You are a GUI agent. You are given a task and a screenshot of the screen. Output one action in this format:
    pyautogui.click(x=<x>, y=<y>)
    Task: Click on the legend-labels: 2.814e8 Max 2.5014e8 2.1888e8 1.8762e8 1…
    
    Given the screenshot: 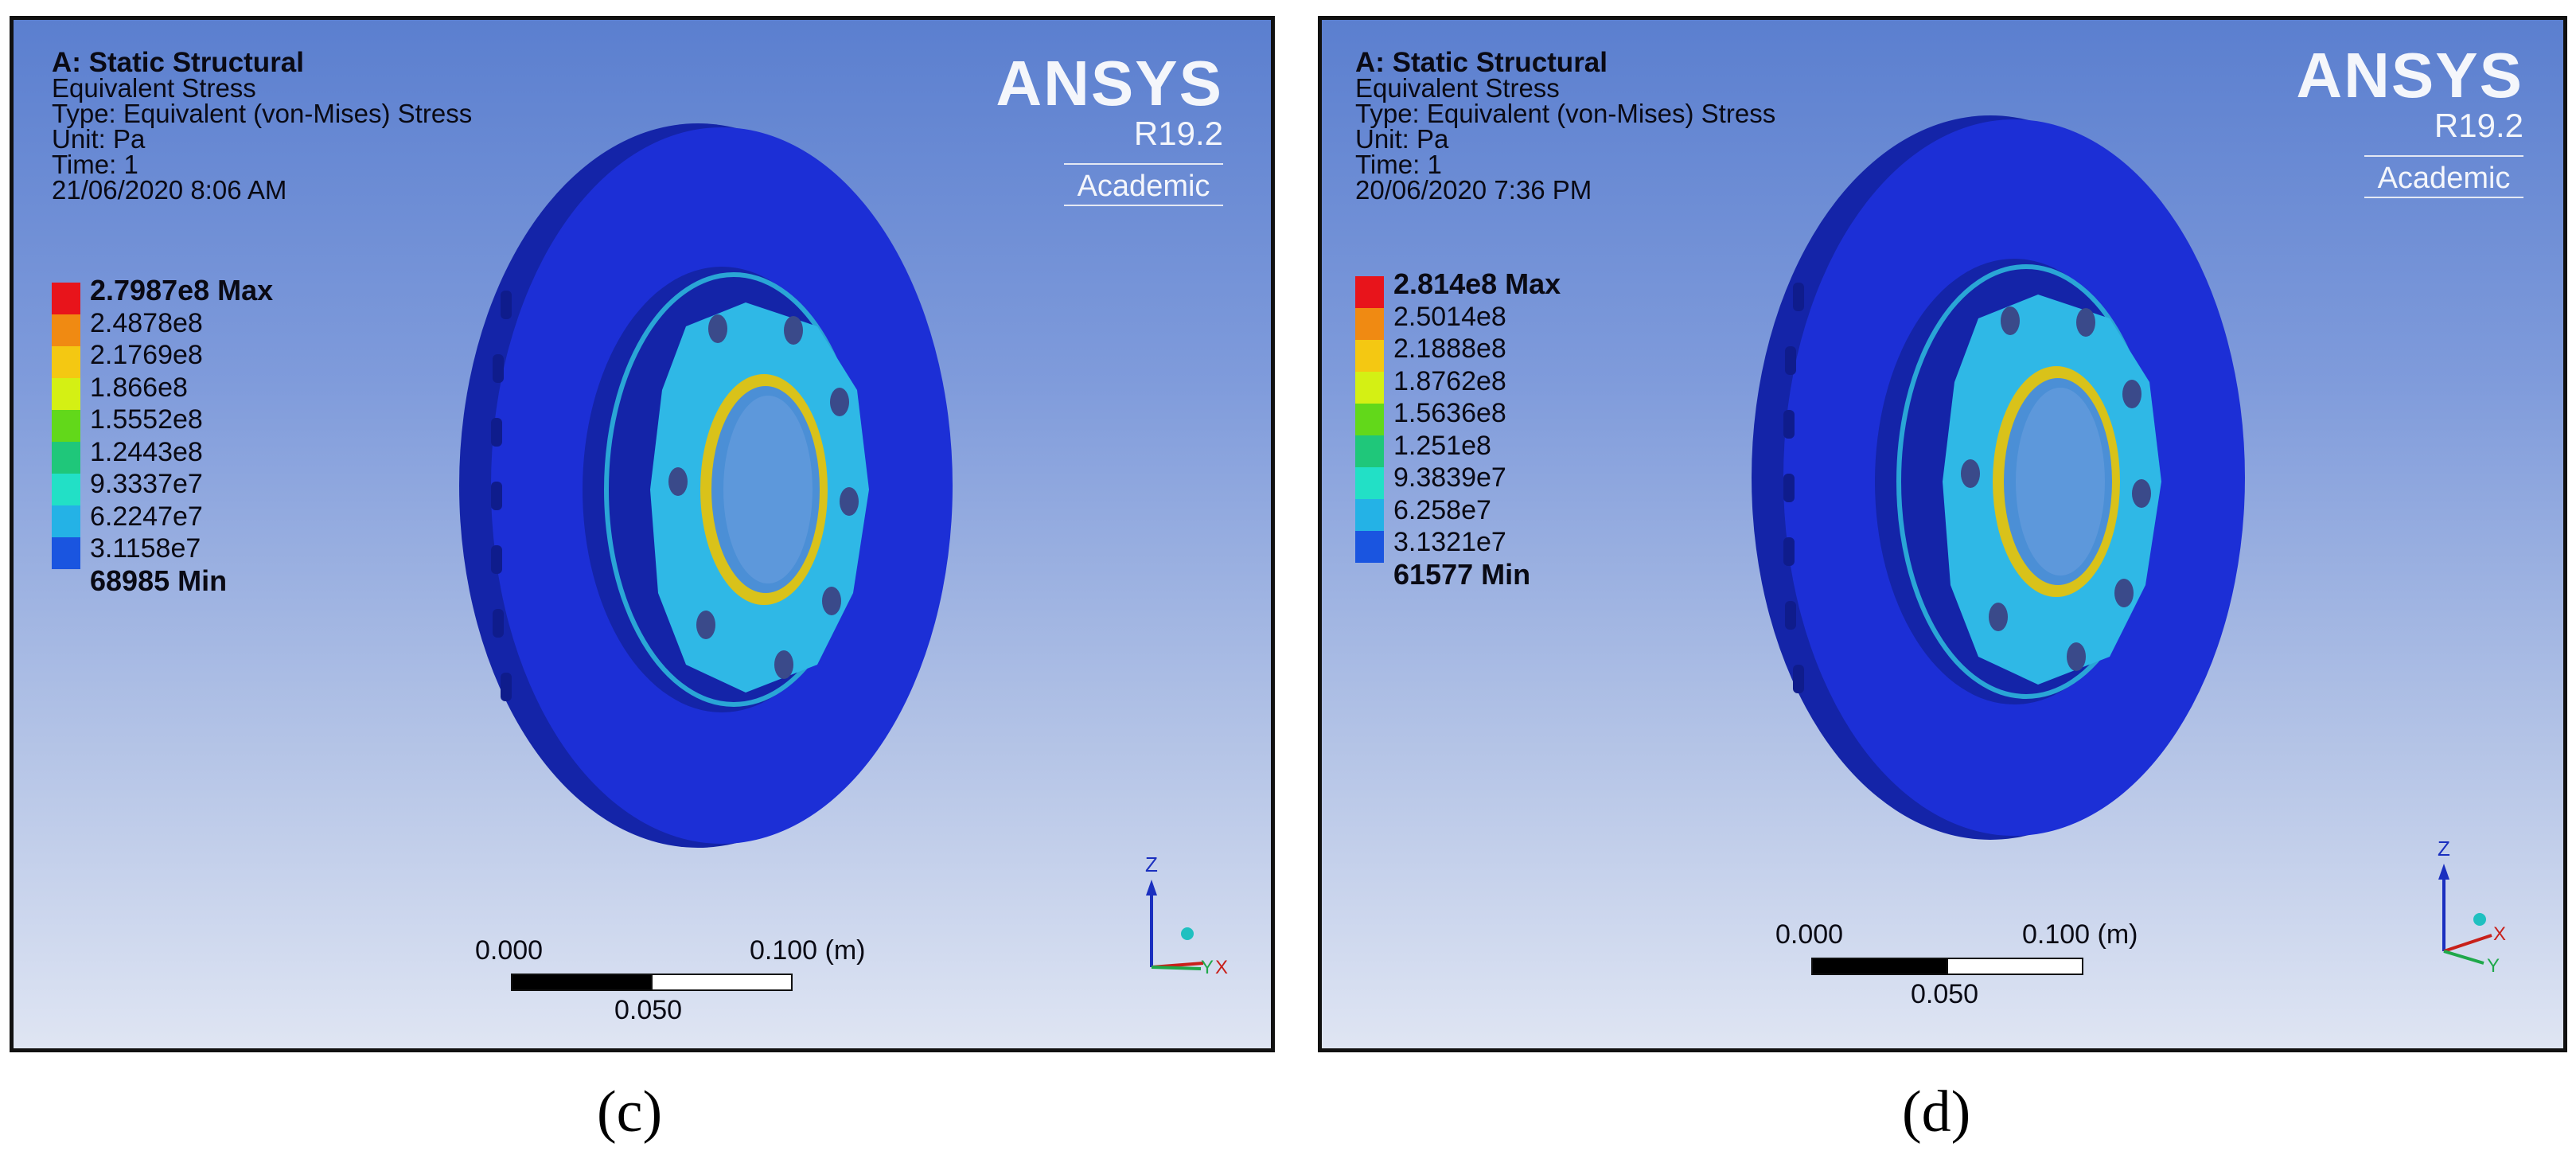 What is the action you would take?
    pyautogui.click(x=1544, y=429)
    